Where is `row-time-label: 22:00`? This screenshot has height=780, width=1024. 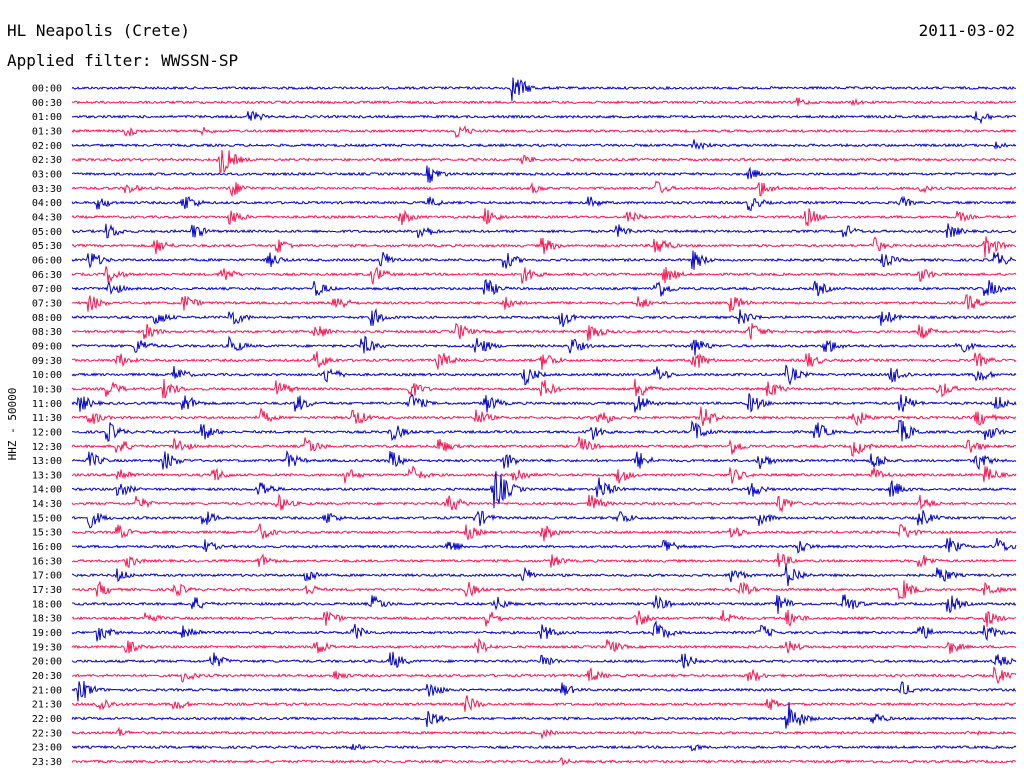
row-time-label: 22:00 is located at coordinates (47, 719).